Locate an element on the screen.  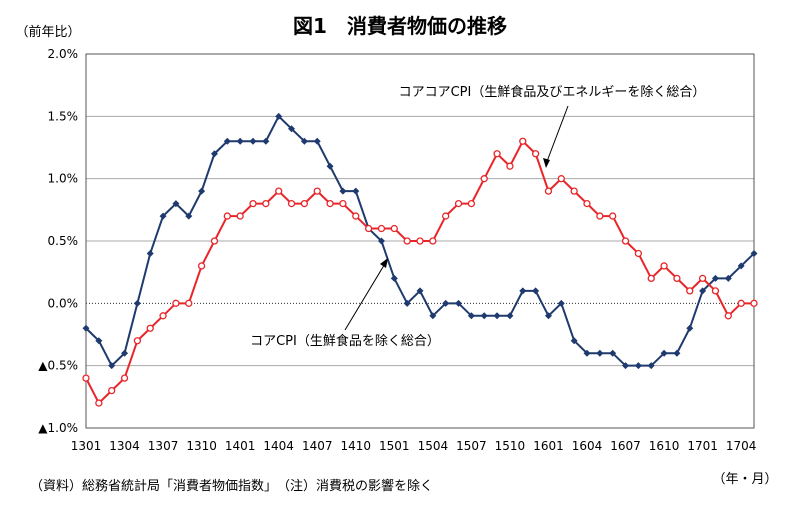
x-tick-label: 1404 is located at coordinates (278, 446).